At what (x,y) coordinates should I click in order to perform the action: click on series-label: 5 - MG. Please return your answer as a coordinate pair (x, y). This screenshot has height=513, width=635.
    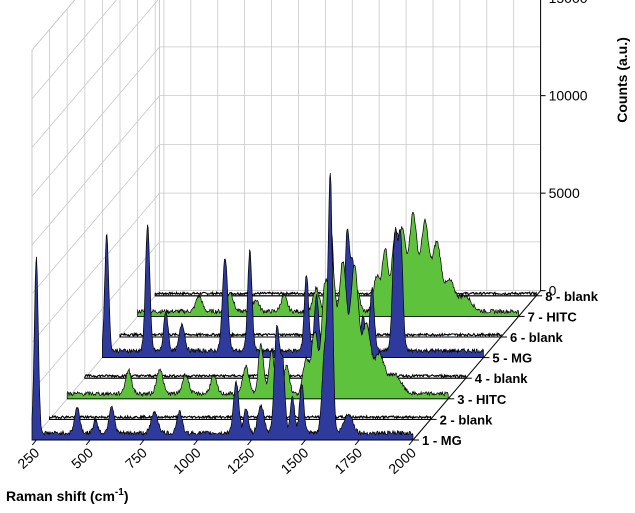
    Looking at the image, I should click on (512, 358).